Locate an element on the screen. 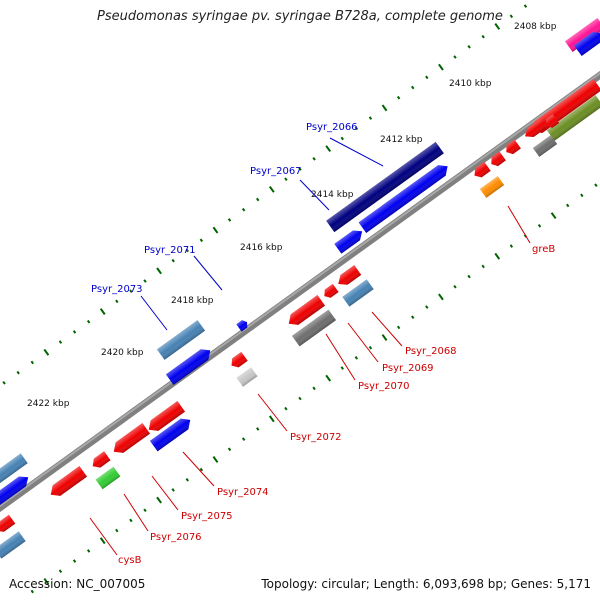 Image resolution: width=600 pixels, height=600 pixels. tick-label: 2422 kbp is located at coordinates (48, 404).